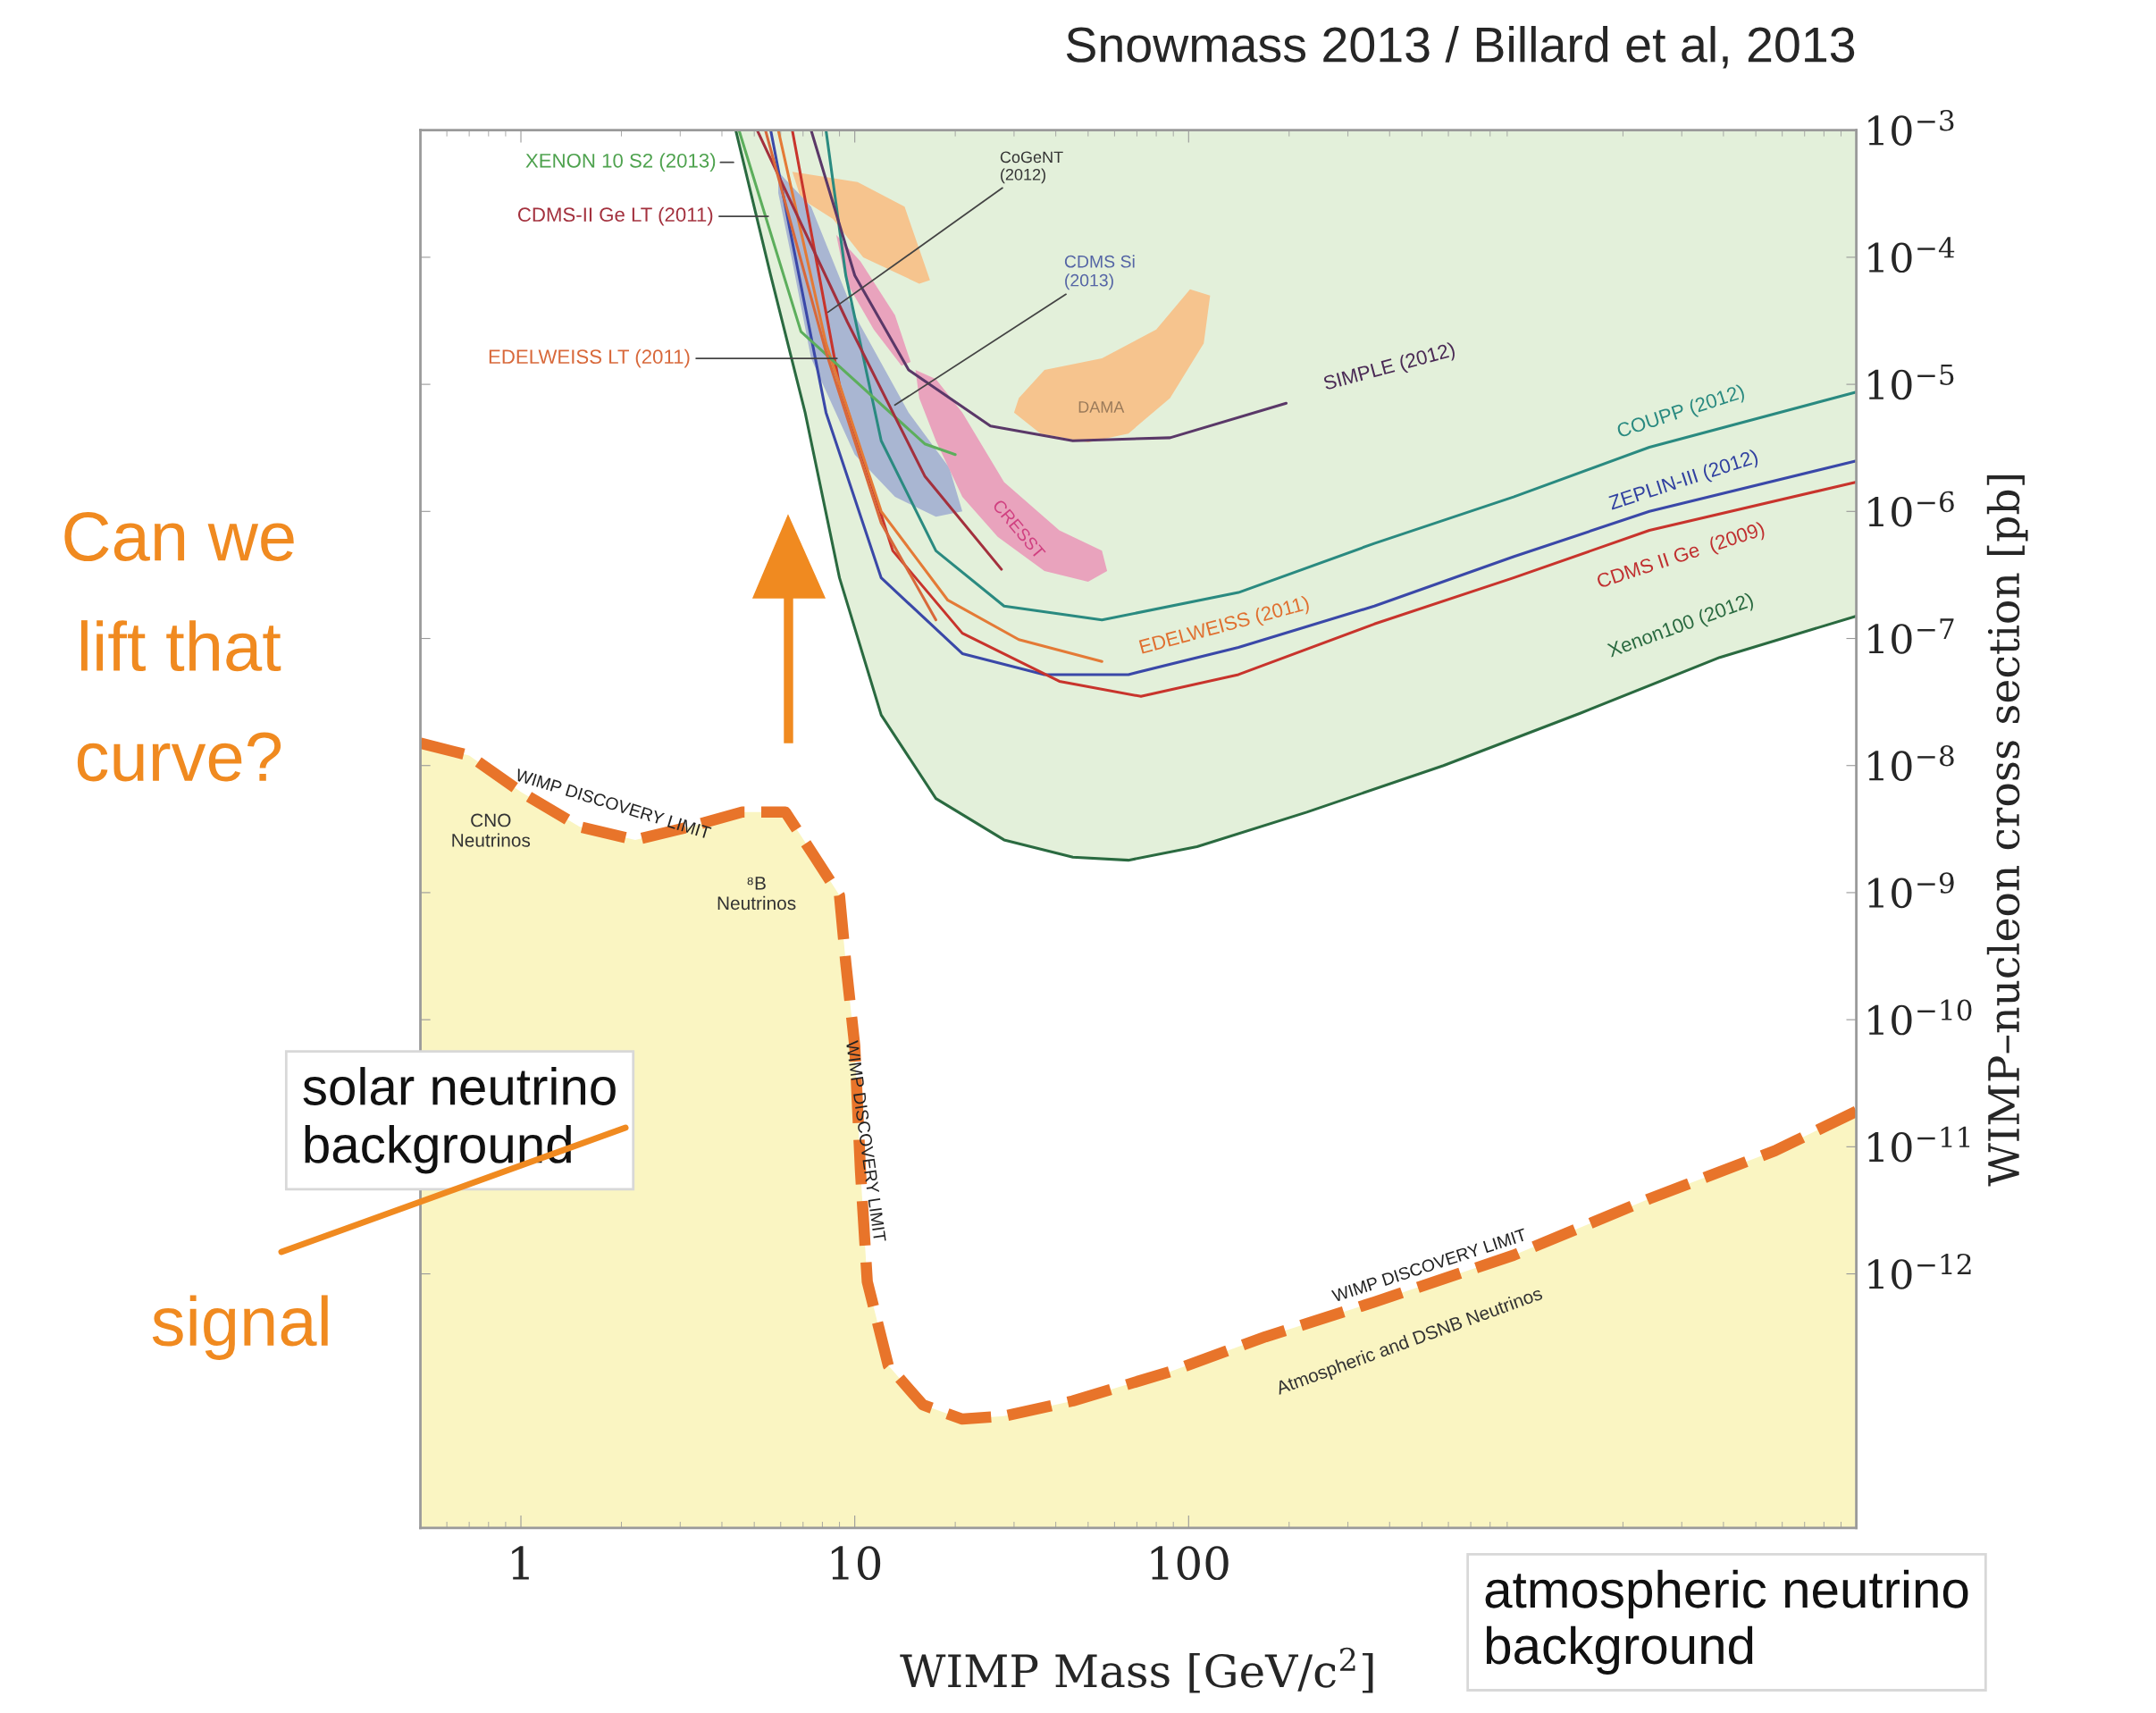 The width and height of the screenshot is (2156, 1713). I want to click on annotation: CoGeNT (2012), so click(1031, 167).